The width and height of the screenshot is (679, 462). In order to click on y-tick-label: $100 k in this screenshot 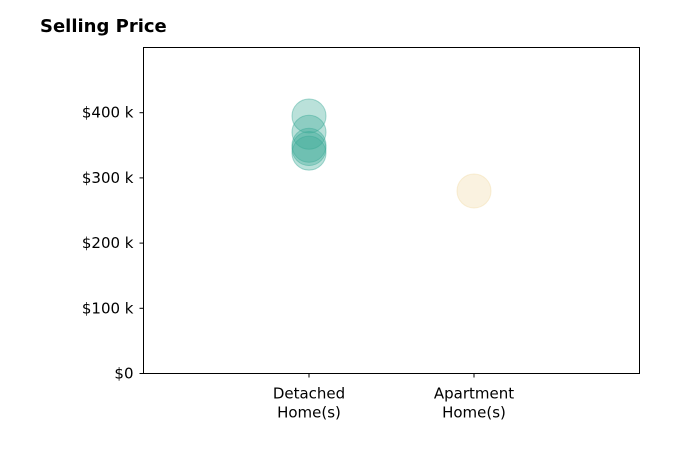, I will do `click(108, 308)`.